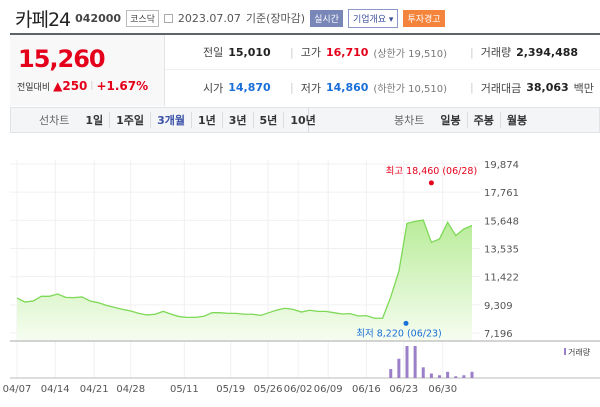 The height and width of the screenshot is (407, 600). I want to click on x-tick-label: 06/02, so click(298, 389).